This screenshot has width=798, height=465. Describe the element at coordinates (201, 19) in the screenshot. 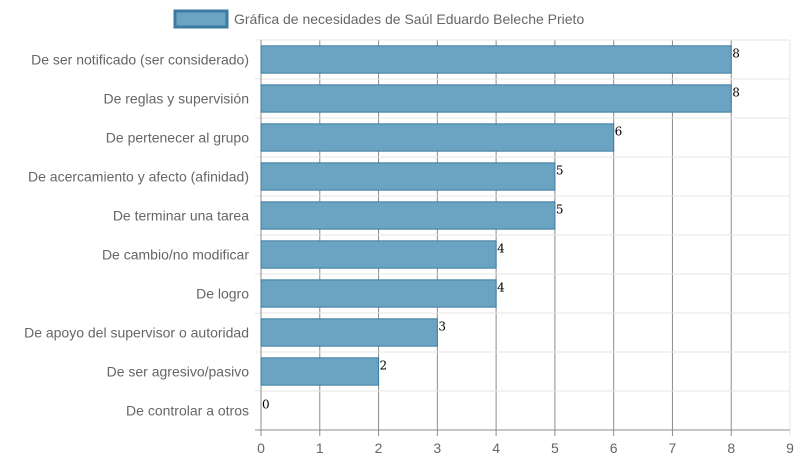

I see `legend-swatch` at that location.